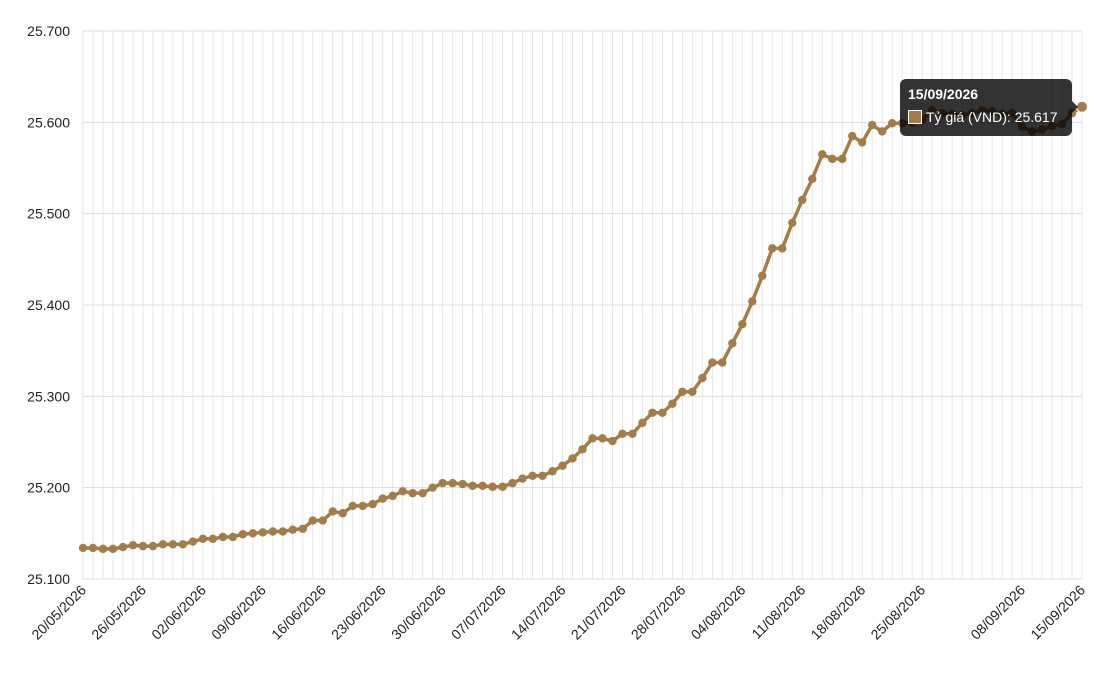 The height and width of the screenshot is (680, 1107). What do you see at coordinates (48, 396) in the screenshot?
I see `y-tick-label: 25.300` at bounding box center [48, 396].